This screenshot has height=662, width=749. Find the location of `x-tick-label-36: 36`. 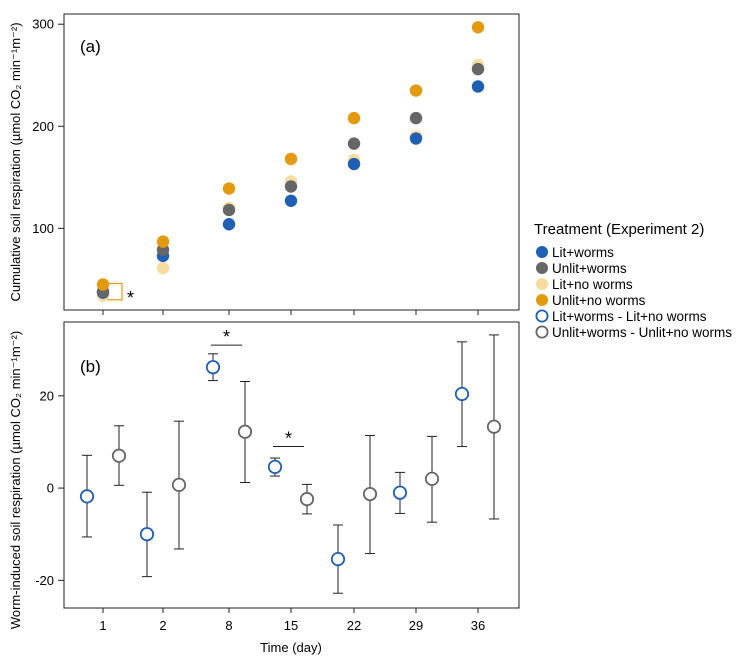

x-tick-label-36: 36 is located at coordinates (478, 625).